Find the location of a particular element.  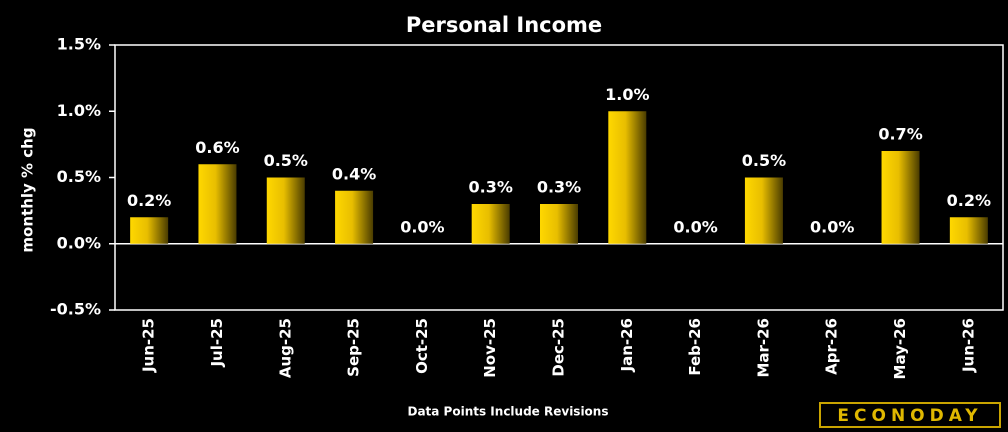

value-label: 0.7% is located at coordinates (900, 134).